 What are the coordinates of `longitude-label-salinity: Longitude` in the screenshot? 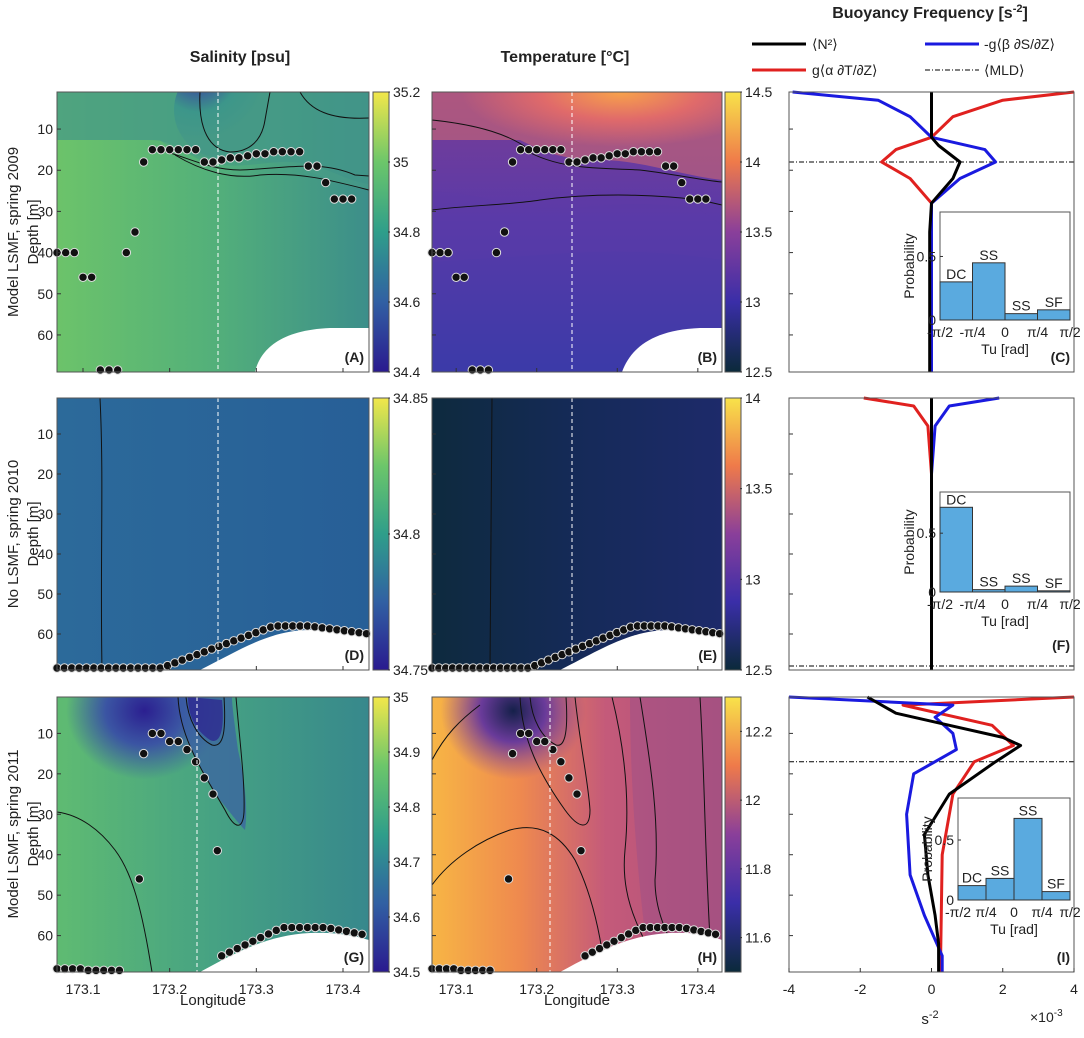 It's located at (213, 1000).